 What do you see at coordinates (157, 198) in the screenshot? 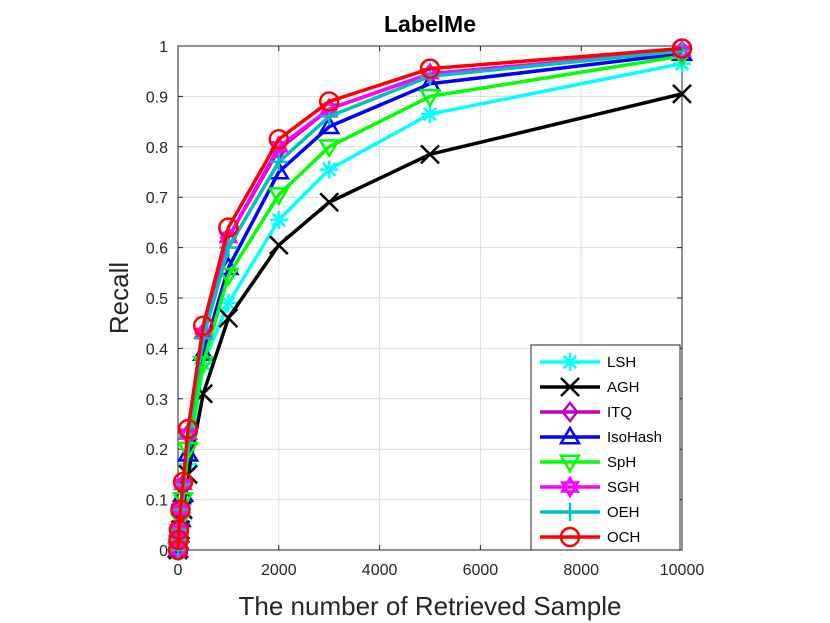
I see `y-tick-label: 0.7` at bounding box center [157, 198].